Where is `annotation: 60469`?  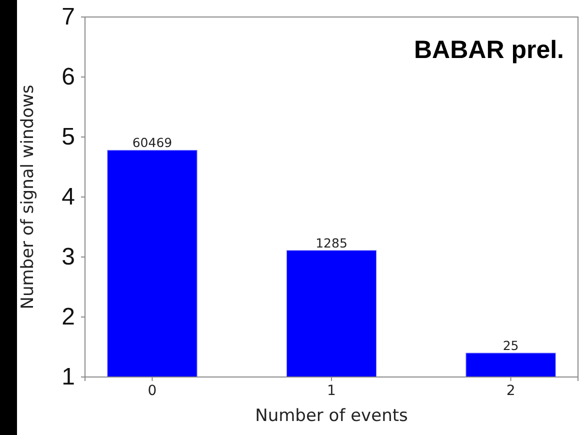 annotation: 60469 is located at coordinates (152, 142).